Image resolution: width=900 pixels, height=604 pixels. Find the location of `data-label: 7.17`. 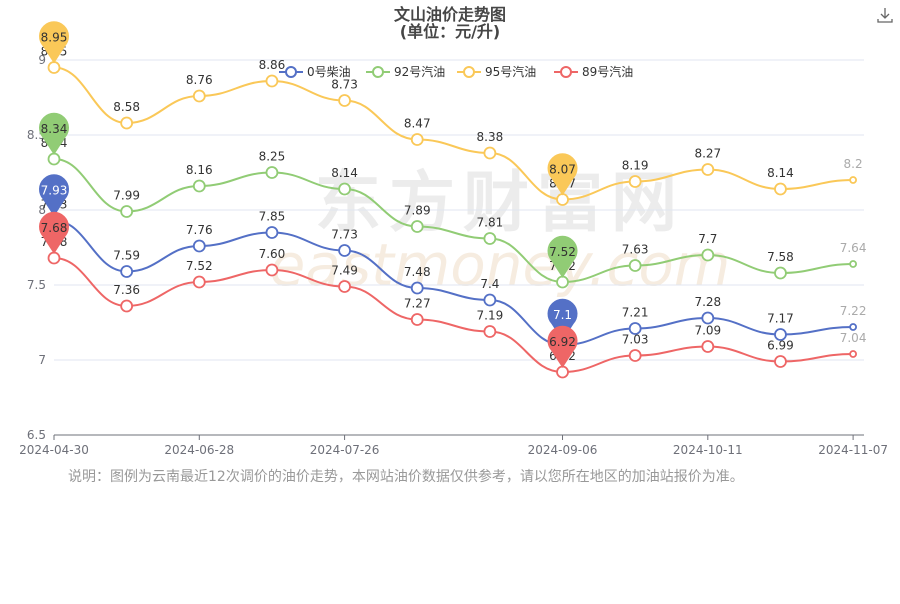

data-label: 7.17 is located at coordinates (780, 319).